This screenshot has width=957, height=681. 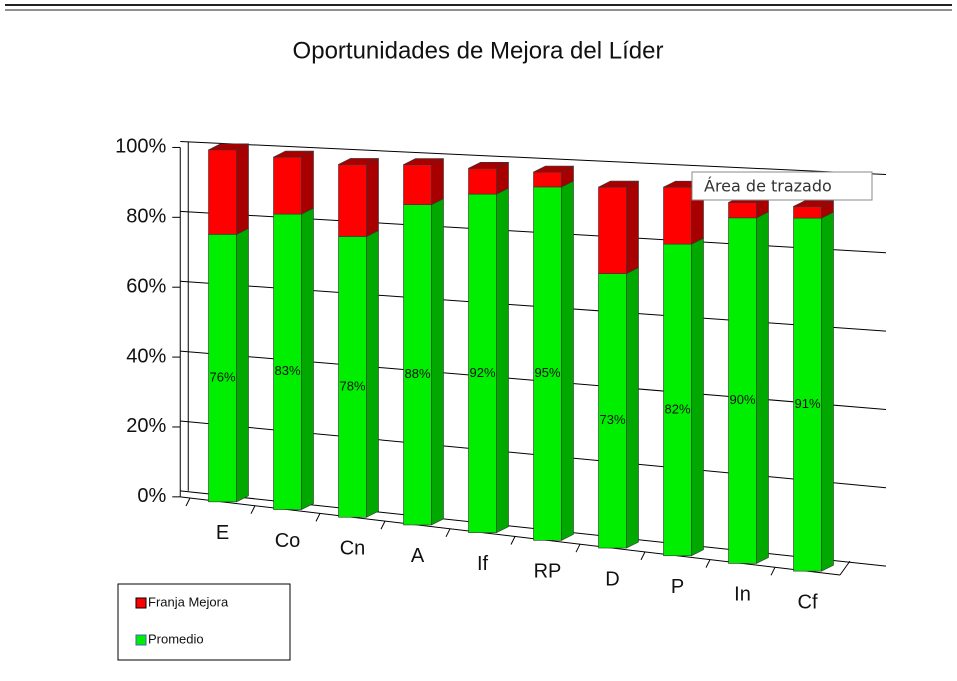 What do you see at coordinates (478, 50) in the screenshot?
I see `chart-title: Oportunidades de Mejora del Líder` at bounding box center [478, 50].